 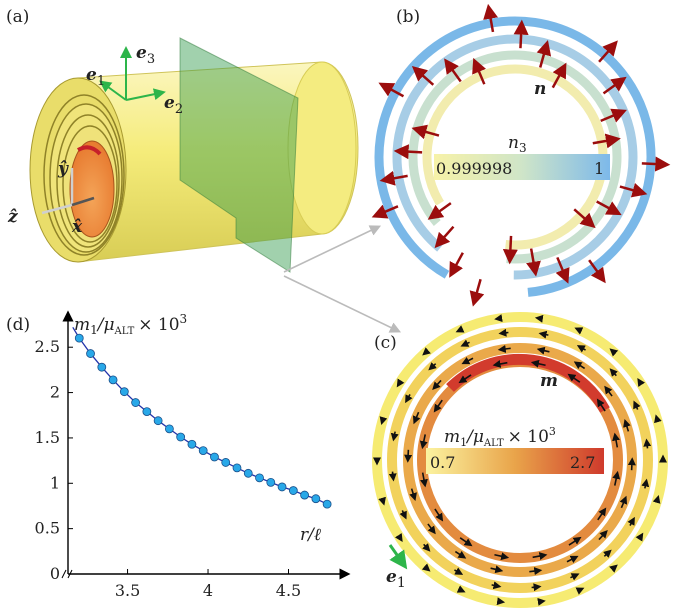 What do you see at coordinates (63, 169) in the screenshot?
I see `label-y-hat: ŷ` at bounding box center [63, 169].